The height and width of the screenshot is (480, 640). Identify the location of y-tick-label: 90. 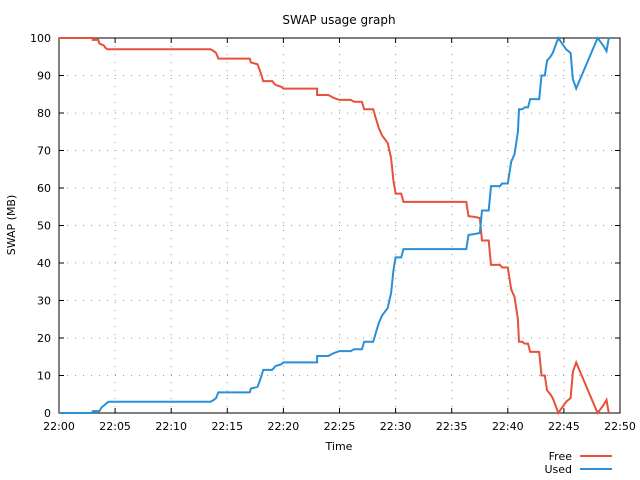
(44, 76).